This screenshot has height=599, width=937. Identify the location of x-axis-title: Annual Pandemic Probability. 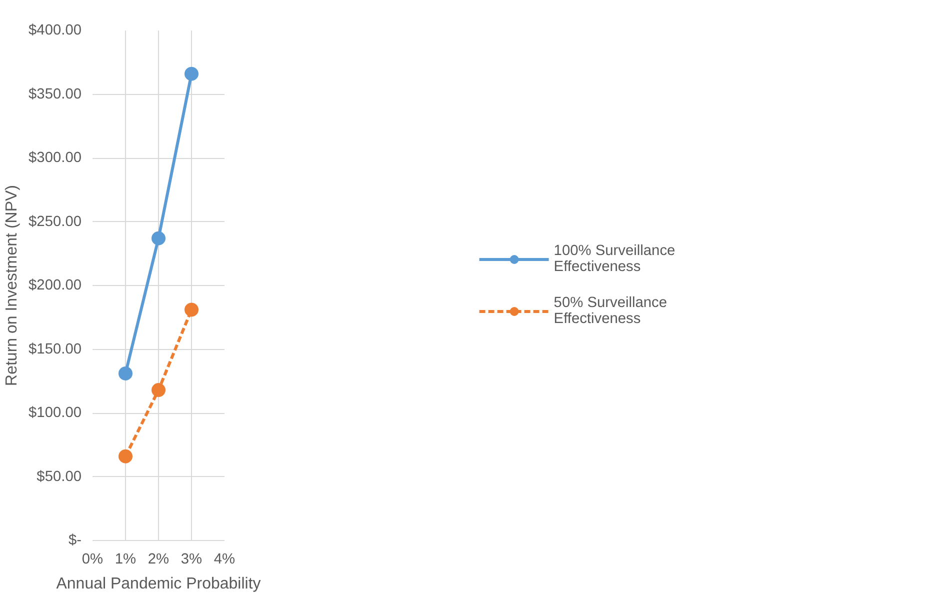
(158, 584).